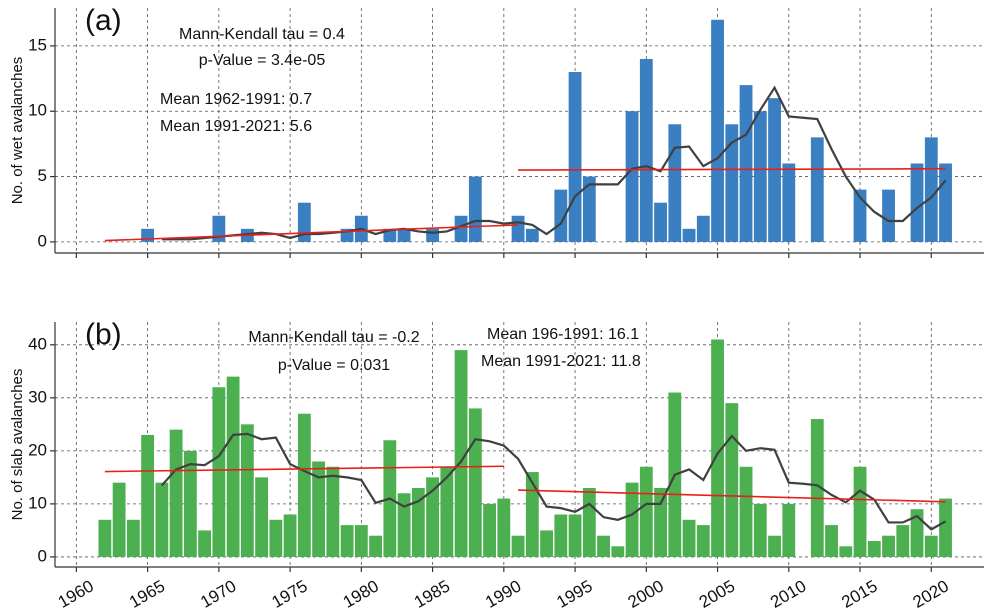 This screenshot has width=985, height=612. Describe the element at coordinates (262, 34) in the screenshot. I see `annotation: Mann-Kendall tau = 0.4` at that location.